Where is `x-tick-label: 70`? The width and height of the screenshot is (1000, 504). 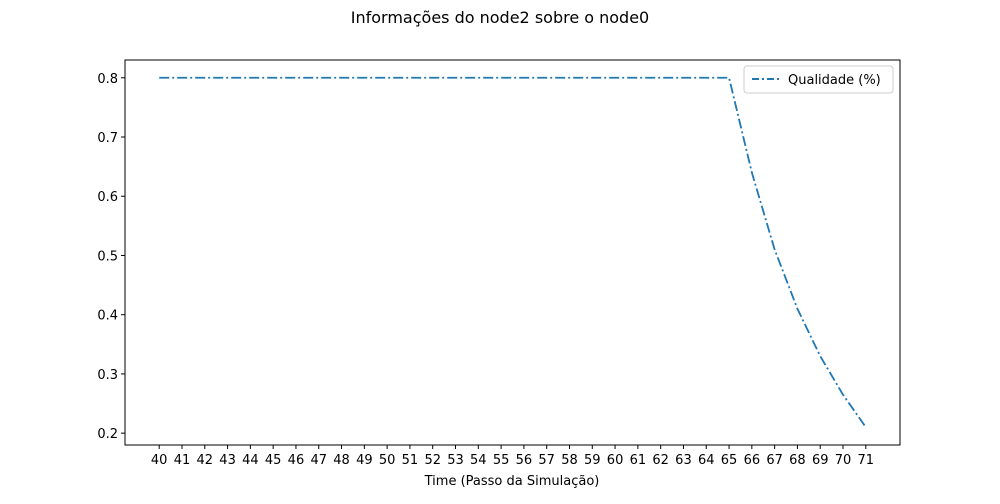 x-tick-label: 70 is located at coordinates (843, 460).